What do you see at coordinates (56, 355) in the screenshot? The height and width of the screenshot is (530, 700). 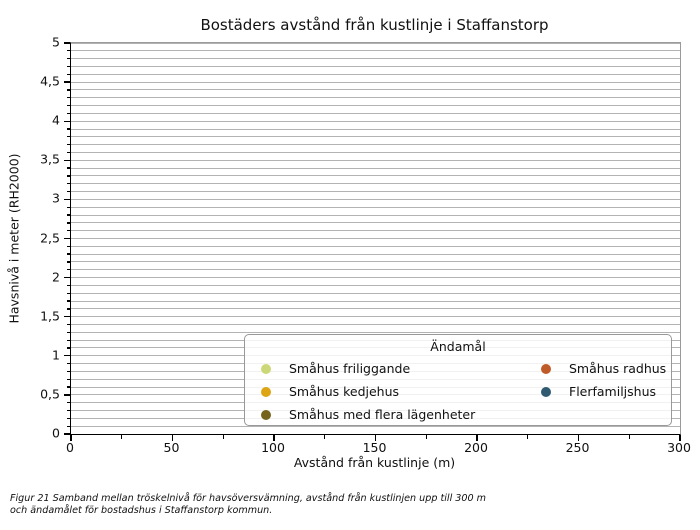 I see `y-tick-label: 1` at bounding box center [56, 355].